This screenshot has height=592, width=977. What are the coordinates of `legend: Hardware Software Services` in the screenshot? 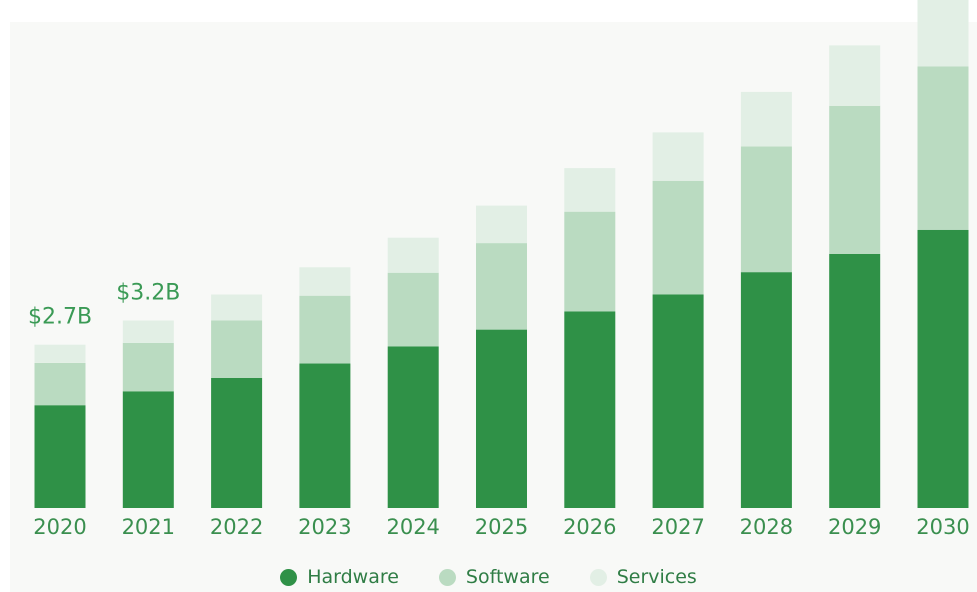 It's located at (488, 577).